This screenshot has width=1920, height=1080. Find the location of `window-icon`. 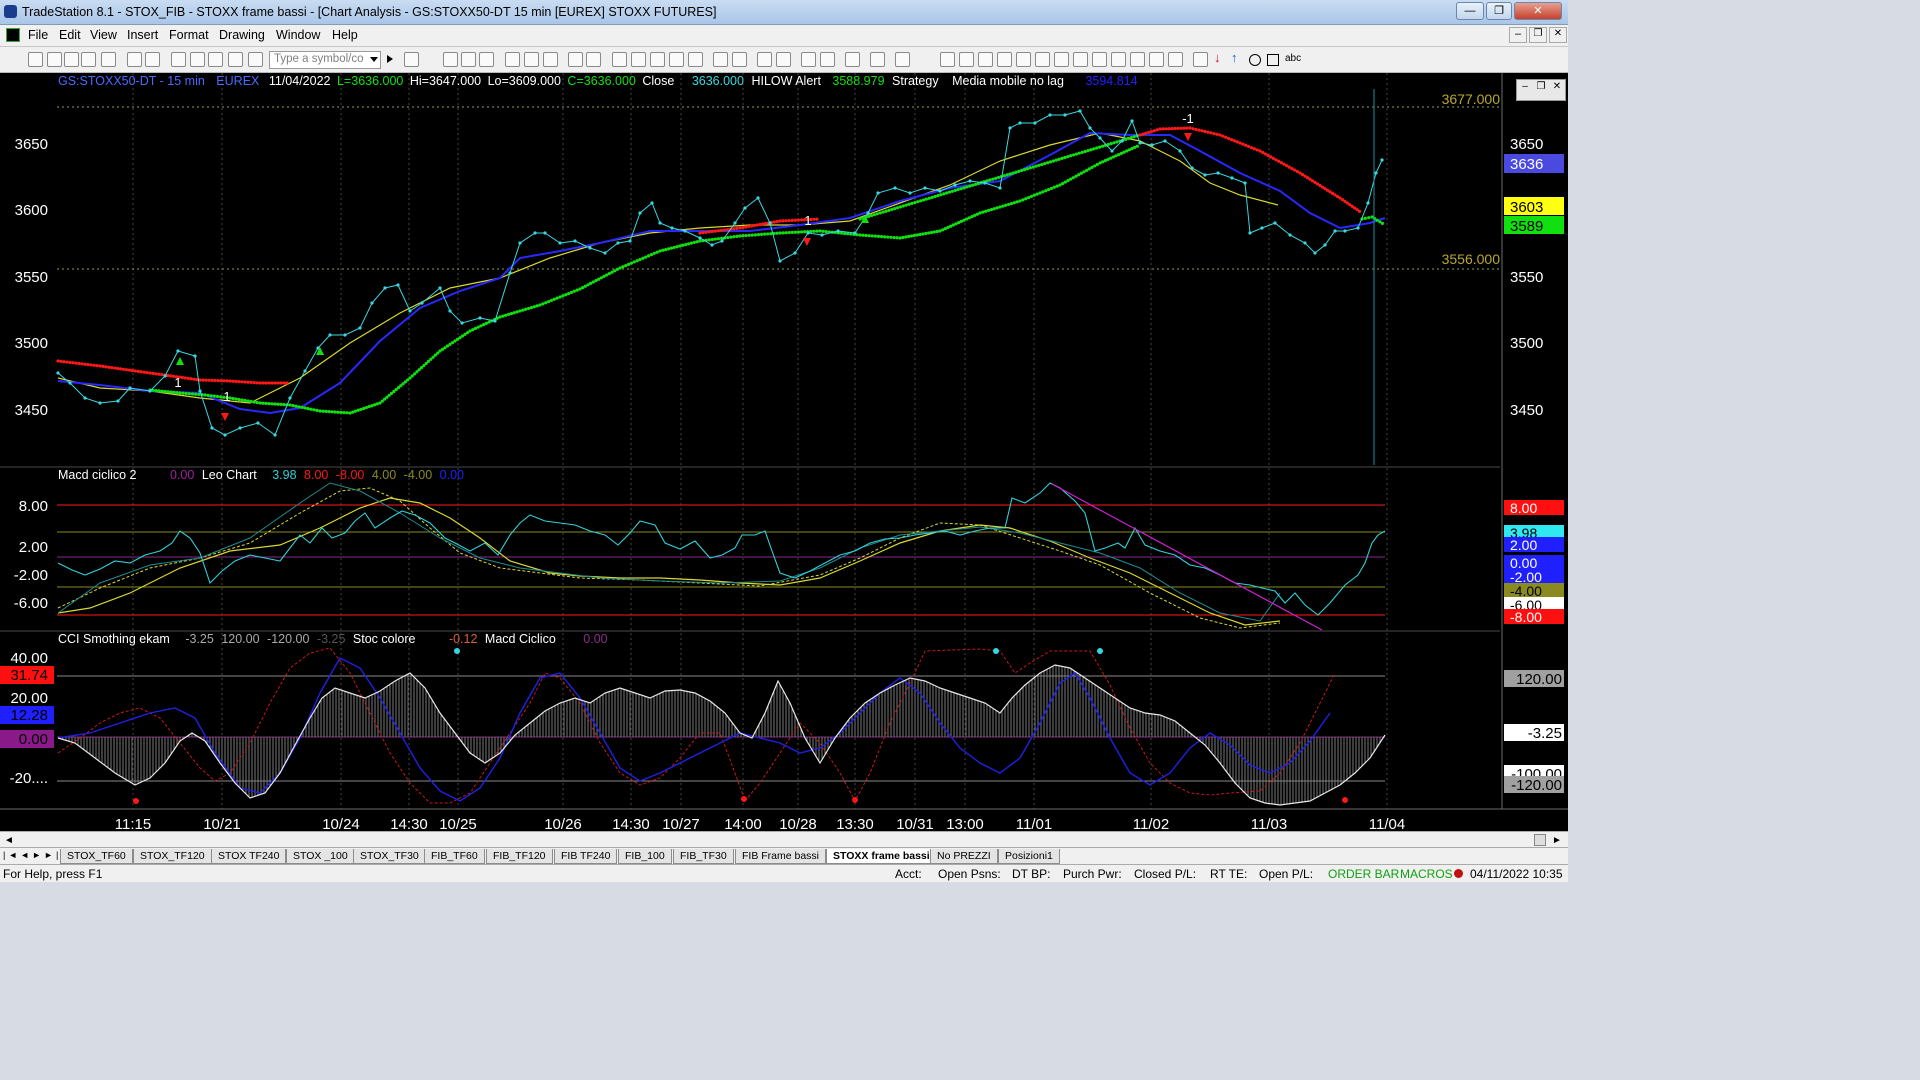

window-icon is located at coordinates (255, 59).